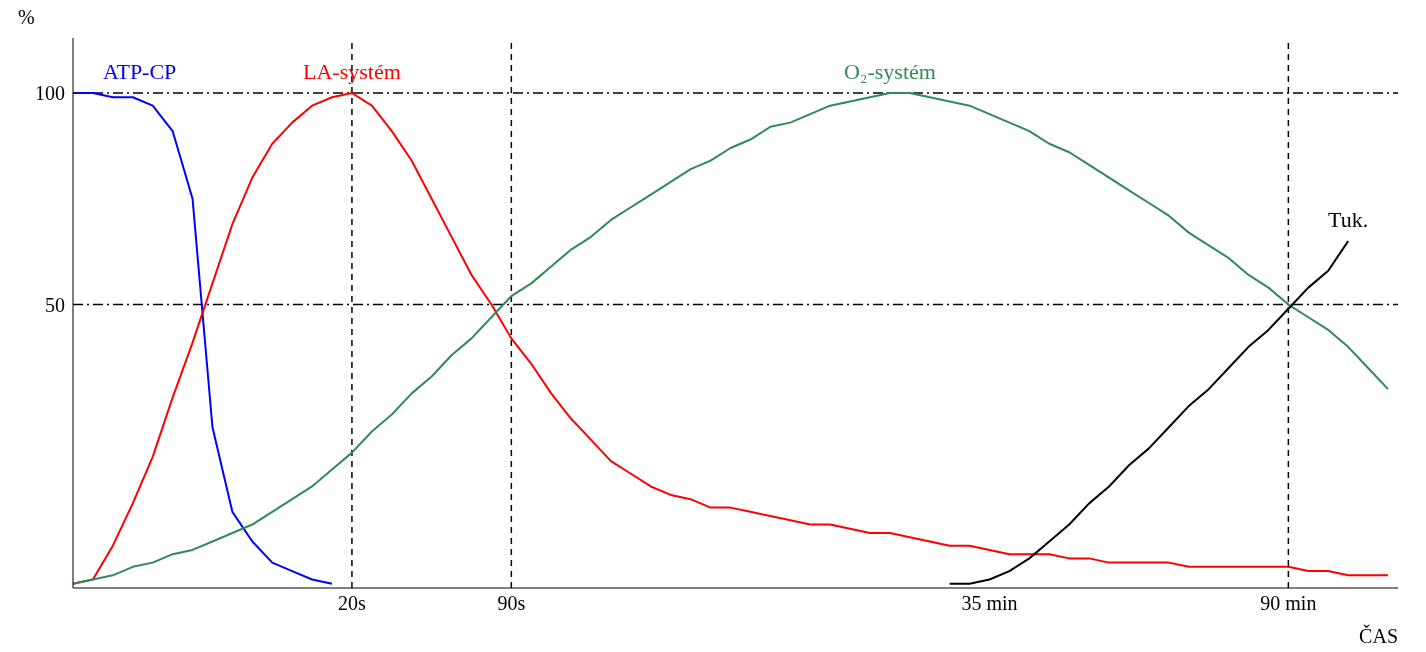  What do you see at coordinates (352, 603) in the screenshot?
I see `x-tick-label: 20s` at bounding box center [352, 603].